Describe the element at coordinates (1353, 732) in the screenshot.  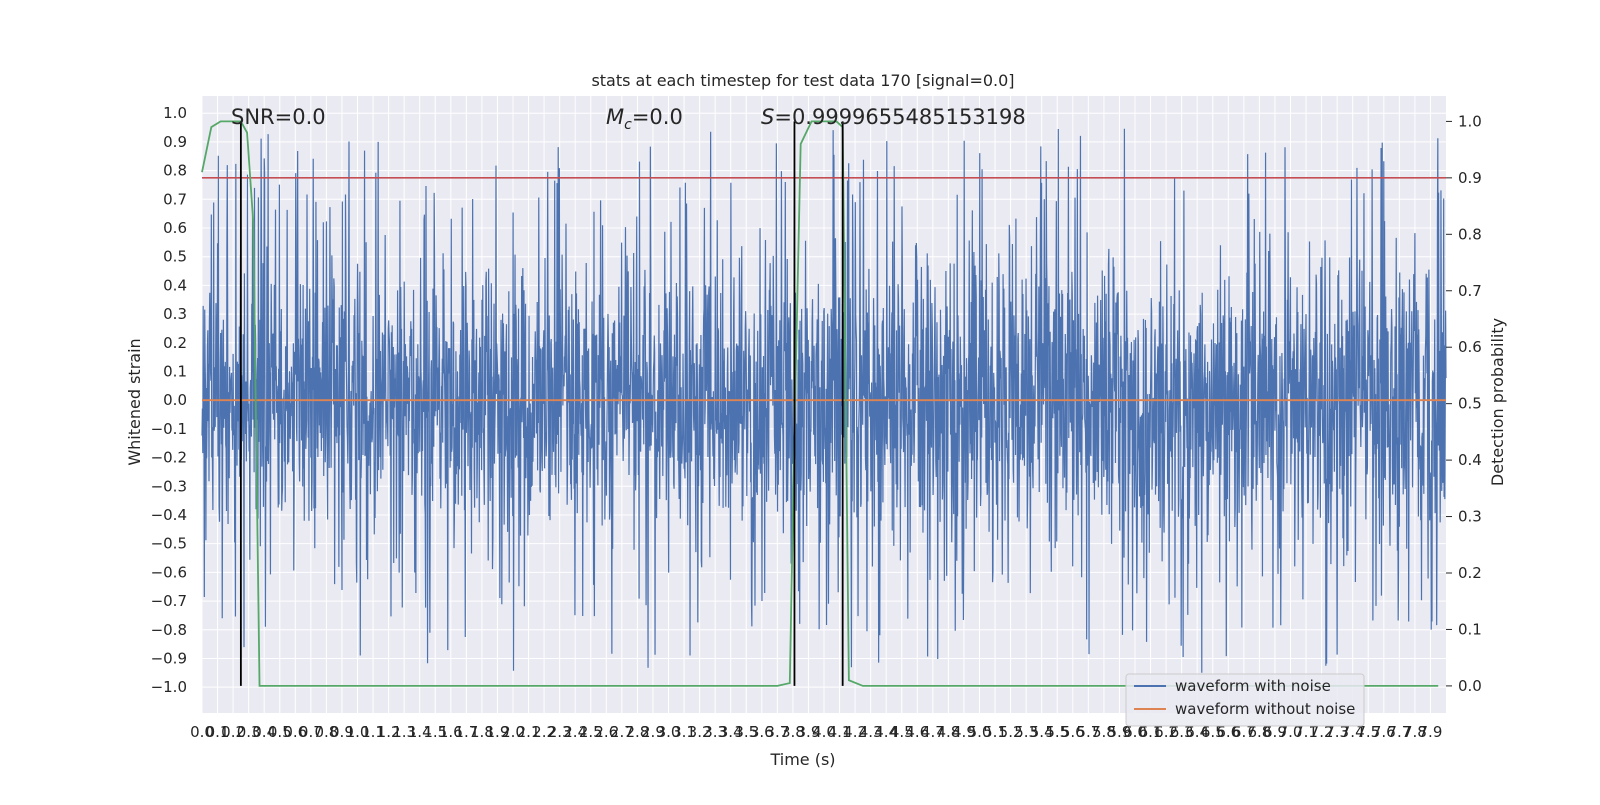
I see `x-tick-label: 7.4` at that location.